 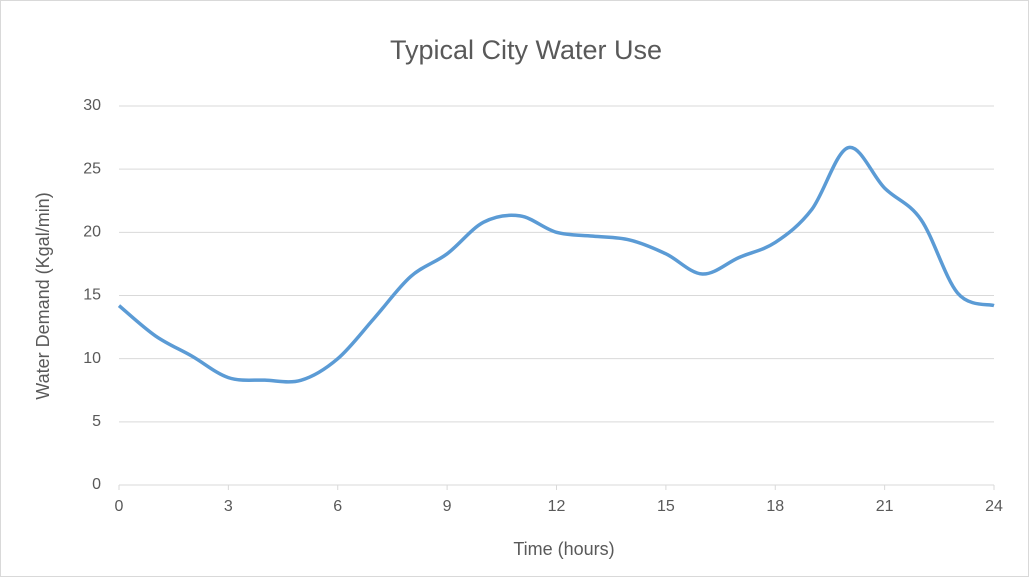 I want to click on x-tick-label: 21, so click(x=885, y=506).